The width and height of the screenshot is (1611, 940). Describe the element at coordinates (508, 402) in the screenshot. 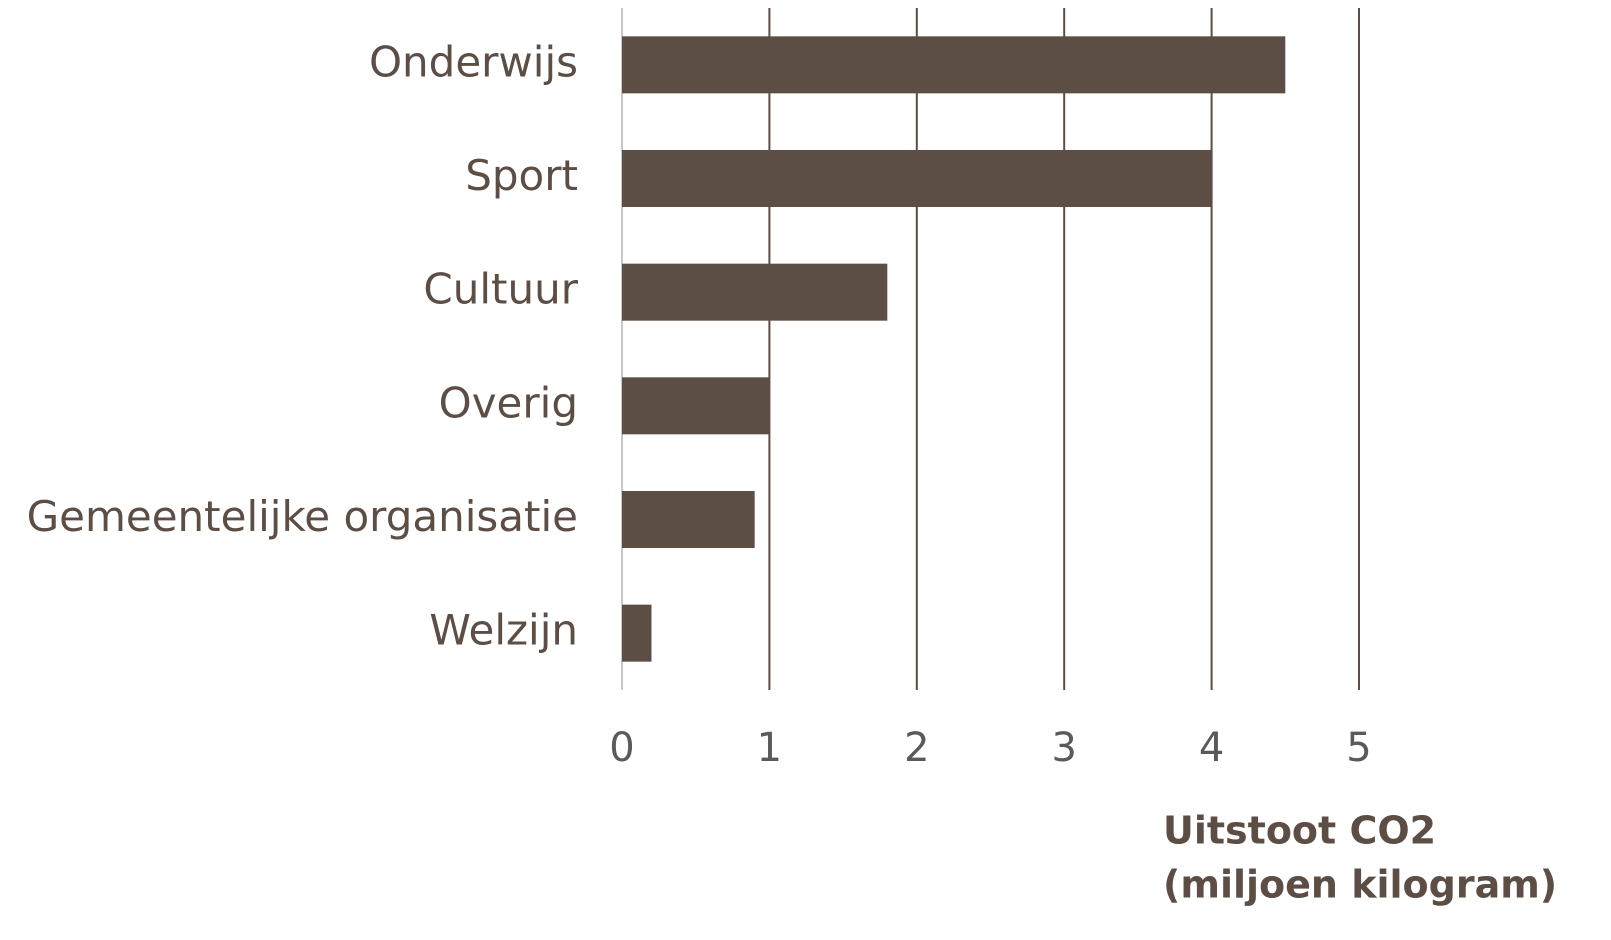

I see `y-tick-label: Overig` at that location.